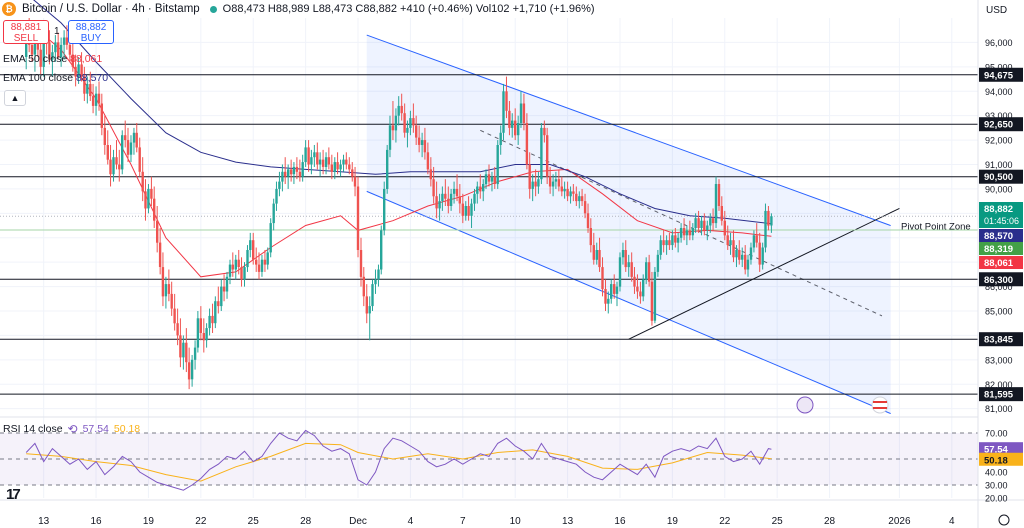 The height and width of the screenshot is (528, 1024). I want to click on level-badge-label: 83,845, so click(999, 340).